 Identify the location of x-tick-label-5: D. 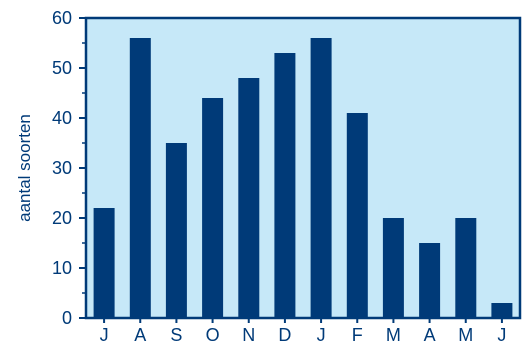
(284, 334).